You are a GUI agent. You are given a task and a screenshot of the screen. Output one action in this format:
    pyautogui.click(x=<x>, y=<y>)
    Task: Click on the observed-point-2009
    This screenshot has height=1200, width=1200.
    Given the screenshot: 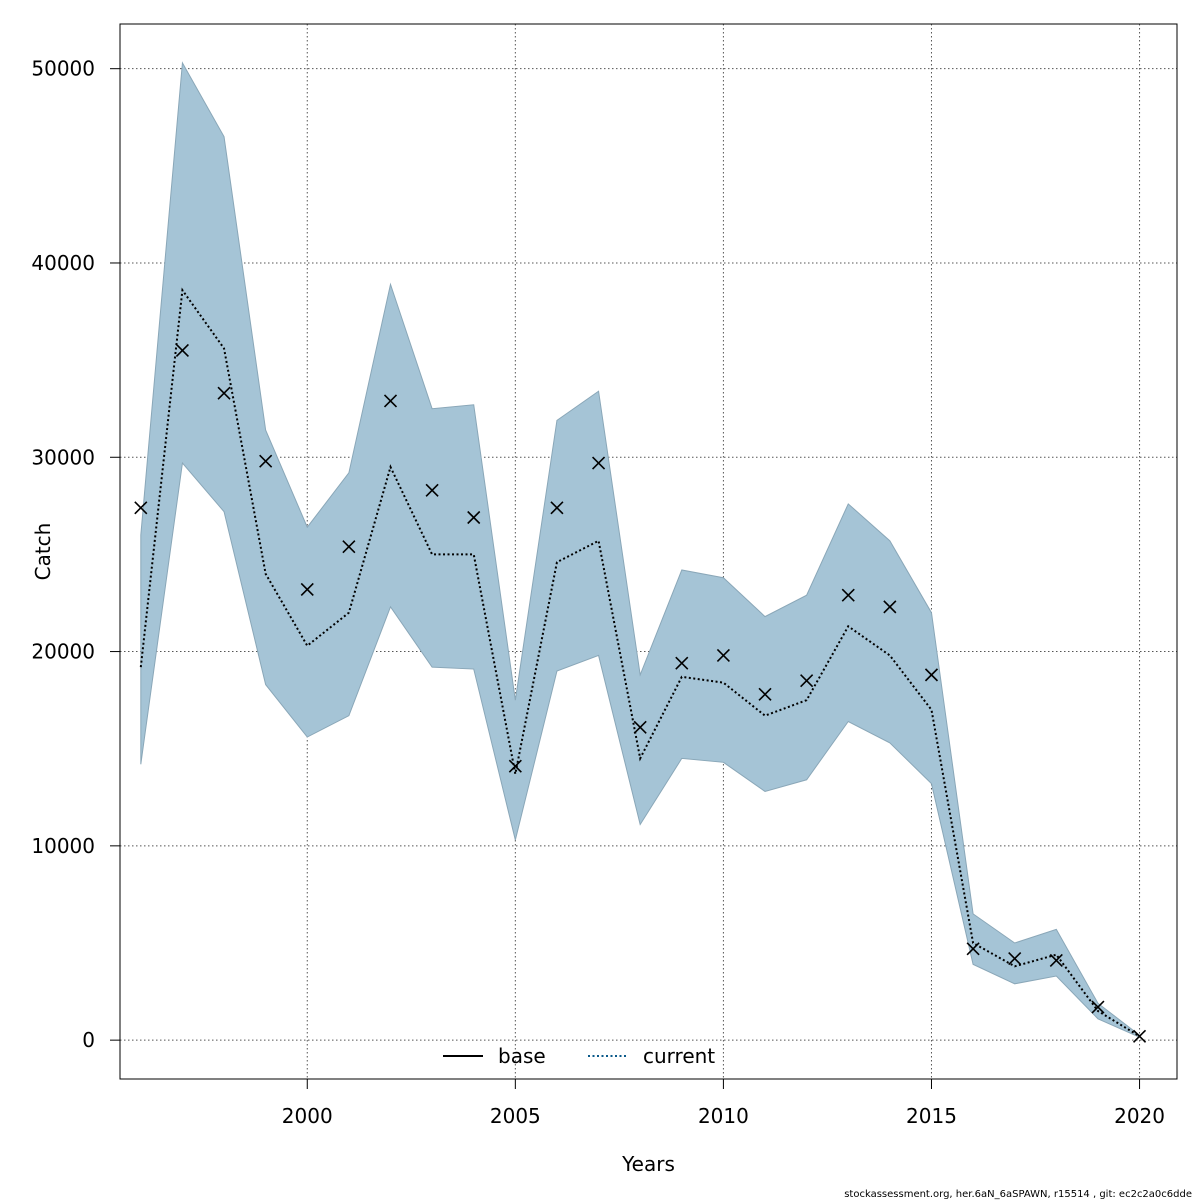 What is the action you would take?
    pyautogui.click(x=682, y=663)
    